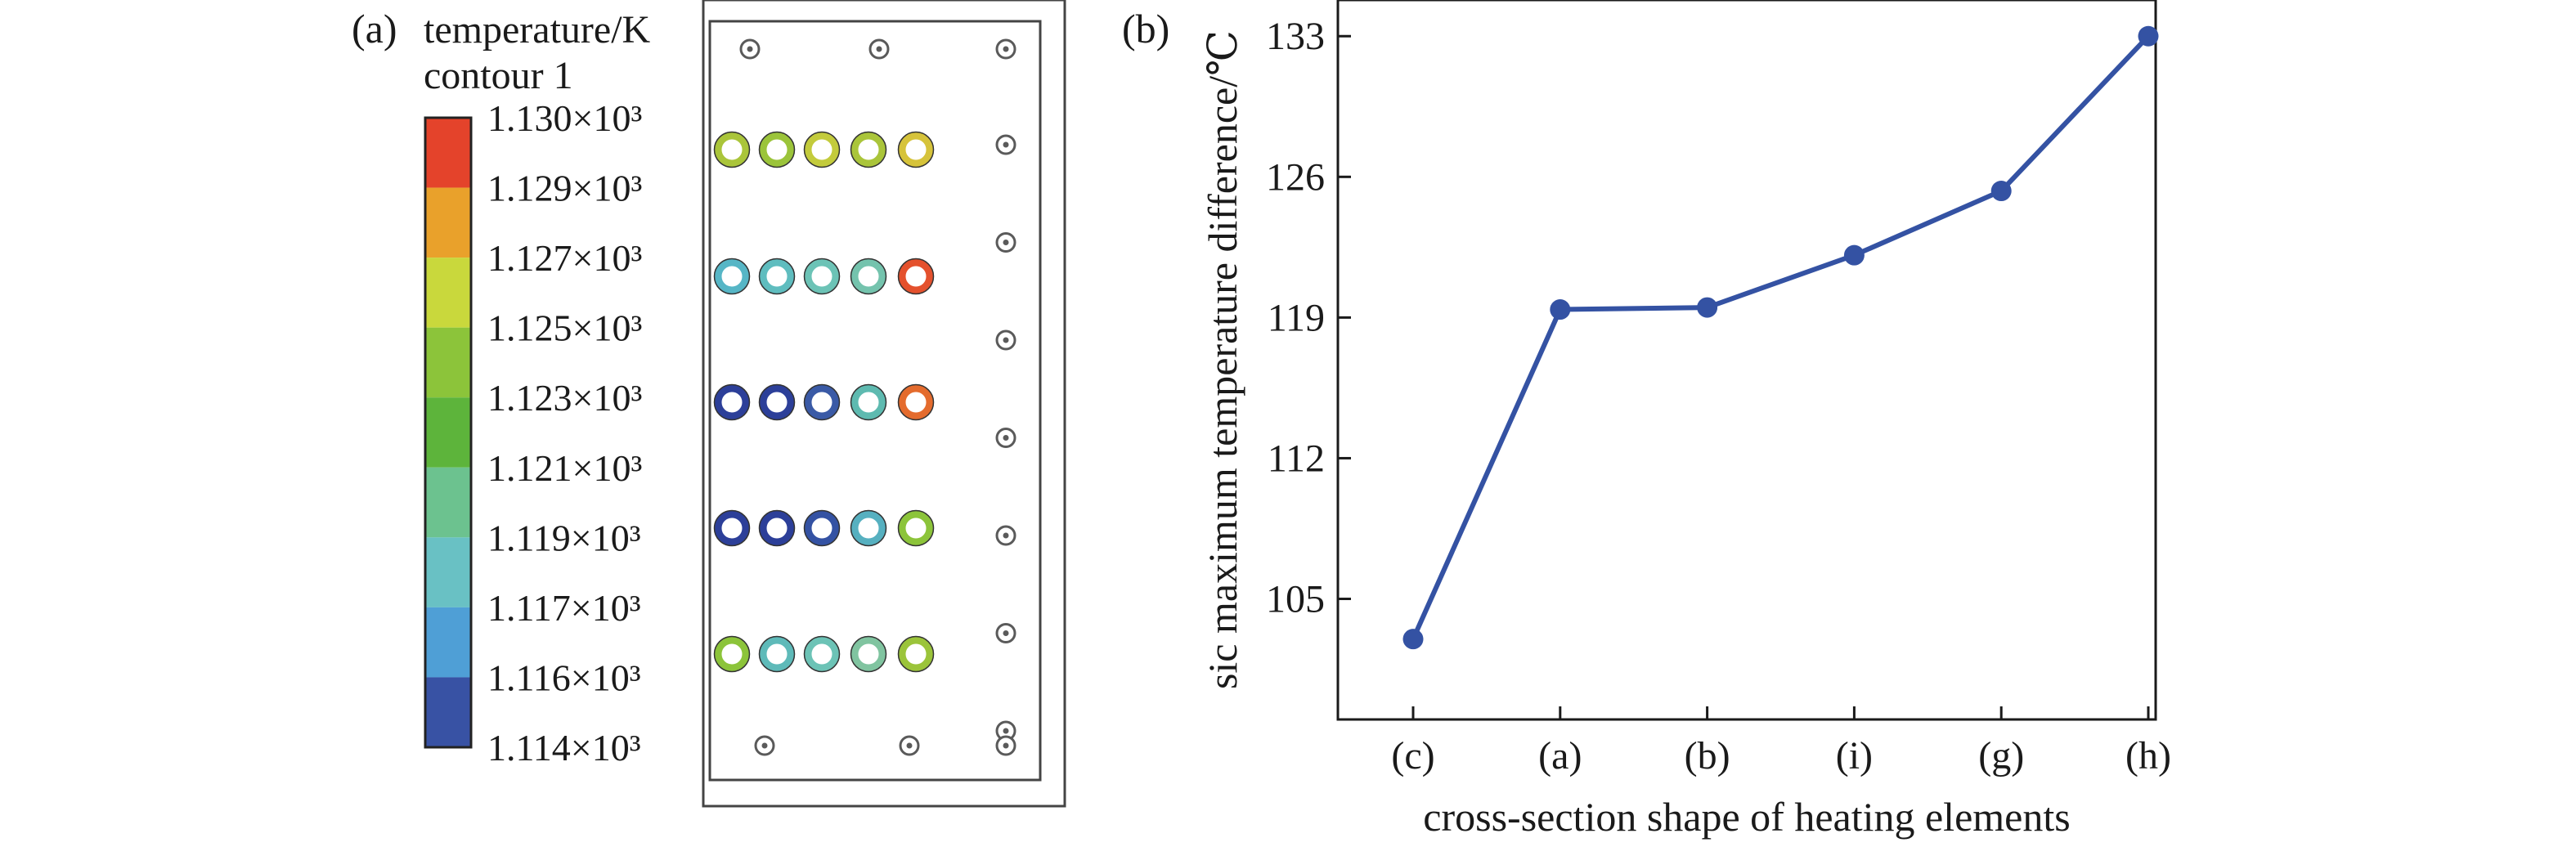 The image size is (2576, 847). What do you see at coordinates (1222, 359) in the screenshot?
I see `y-axis-title: sic maximum temperature difference/℃` at bounding box center [1222, 359].